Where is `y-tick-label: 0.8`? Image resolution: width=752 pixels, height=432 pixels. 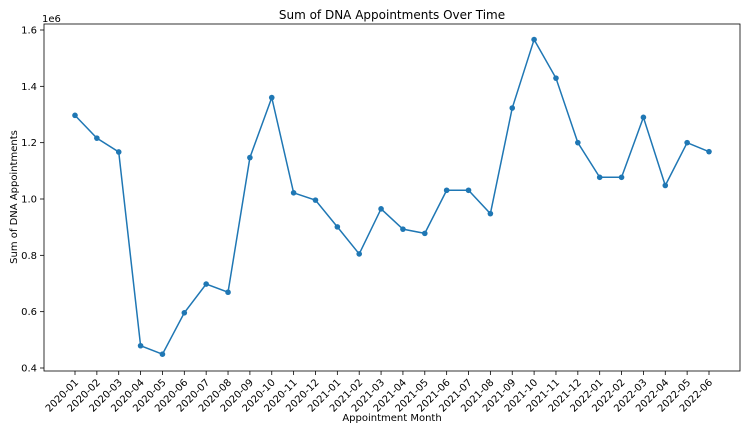
y-tick-label: 0.8 is located at coordinates (29, 256).